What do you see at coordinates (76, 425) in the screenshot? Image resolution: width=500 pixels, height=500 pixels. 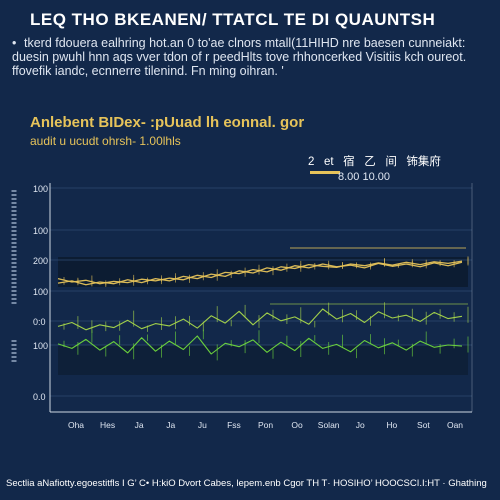 I see `x-tick-label: Oha` at bounding box center [76, 425].